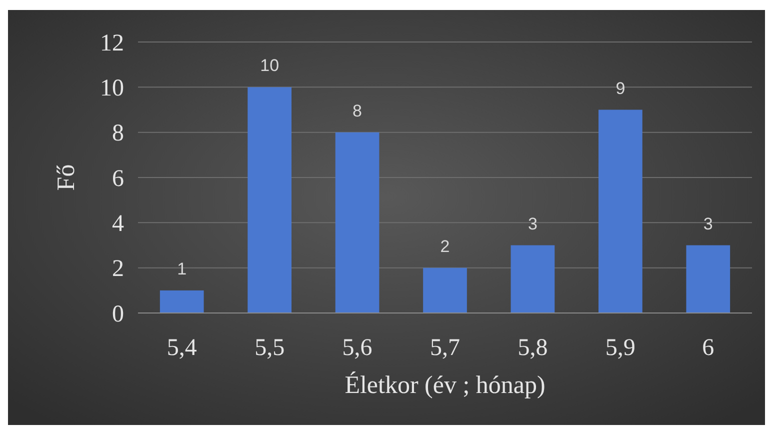  What do you see at coordinates (269, 348) in the screenshot?
I see `x-tick-label: 5,5` at bounding box center [269, 348].